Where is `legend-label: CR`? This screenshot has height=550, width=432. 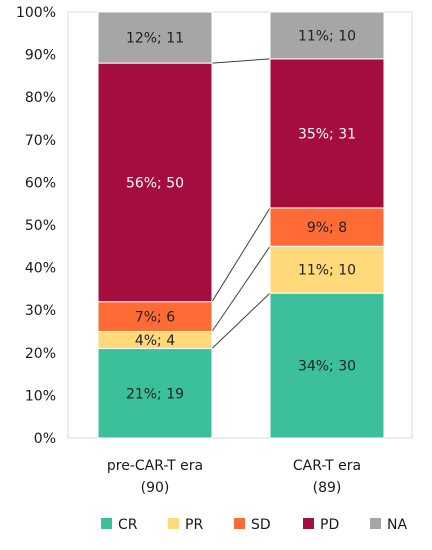
legend-label: CR is located at coordinates (128, 525).